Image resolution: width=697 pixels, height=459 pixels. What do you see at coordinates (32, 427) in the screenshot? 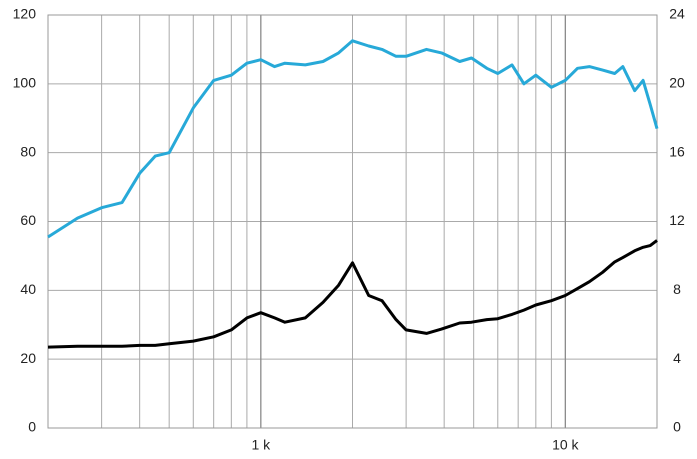
I see `y-tick-label: 0` at bounding box center [32, 427].